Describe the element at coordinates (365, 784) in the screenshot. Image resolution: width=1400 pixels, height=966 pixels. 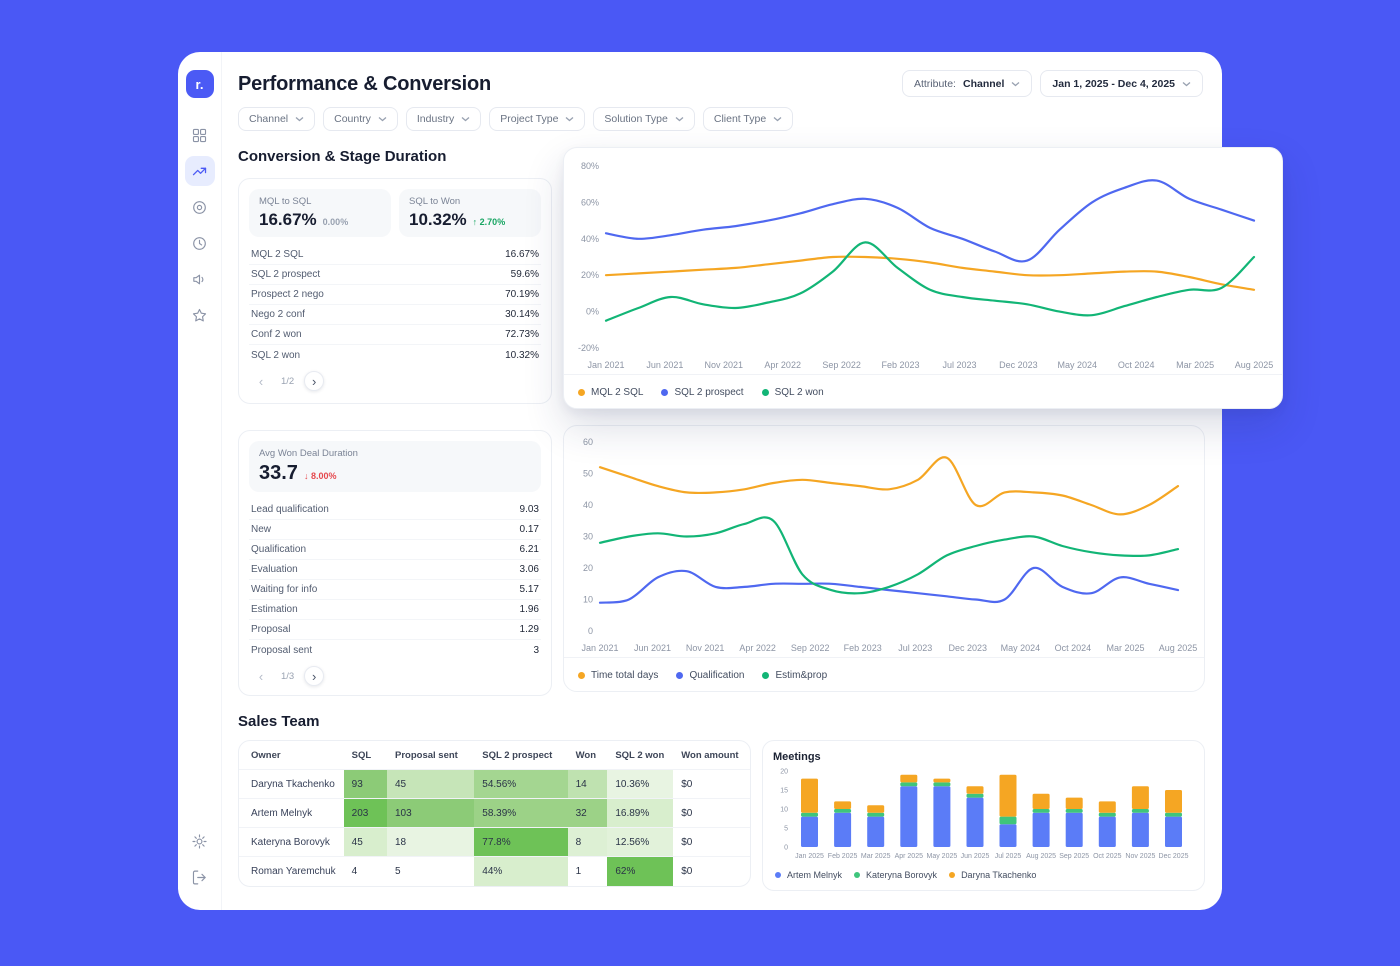
I see `heatmap-cell: 93` at that location.